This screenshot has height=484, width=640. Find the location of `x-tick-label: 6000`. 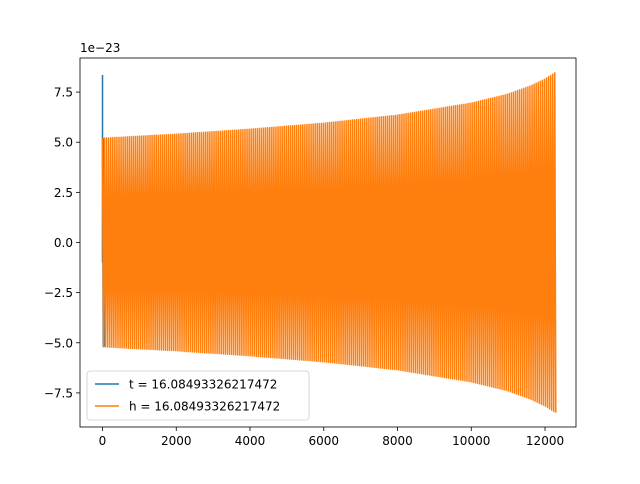

x-tick-label: 6000 is located at coordinates (323, 441).